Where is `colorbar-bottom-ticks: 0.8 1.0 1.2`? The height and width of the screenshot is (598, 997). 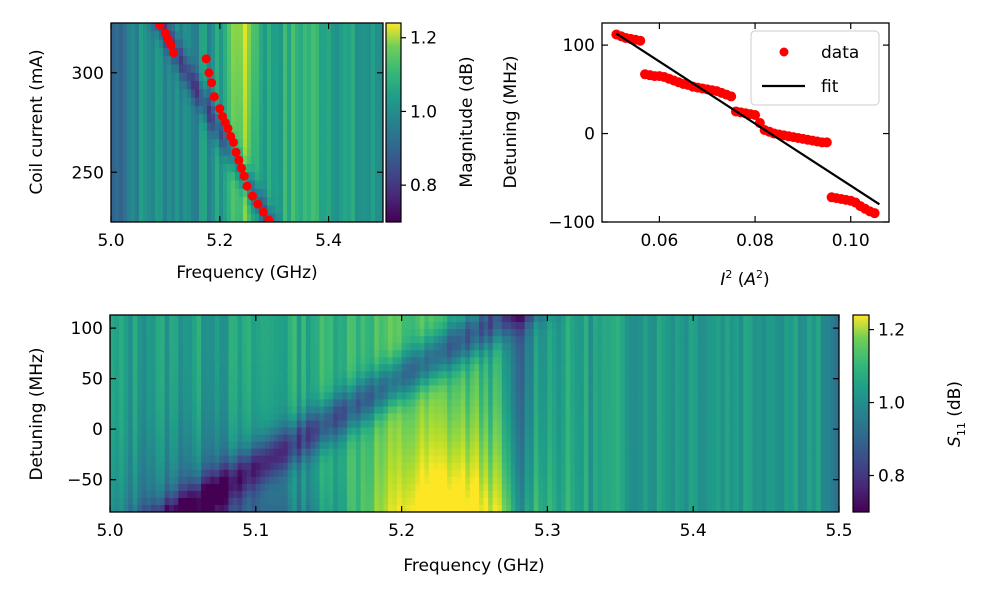
colorbar-bottom-ticks: 0.8 1.0 1.2 is located at coordinates (887, 404).